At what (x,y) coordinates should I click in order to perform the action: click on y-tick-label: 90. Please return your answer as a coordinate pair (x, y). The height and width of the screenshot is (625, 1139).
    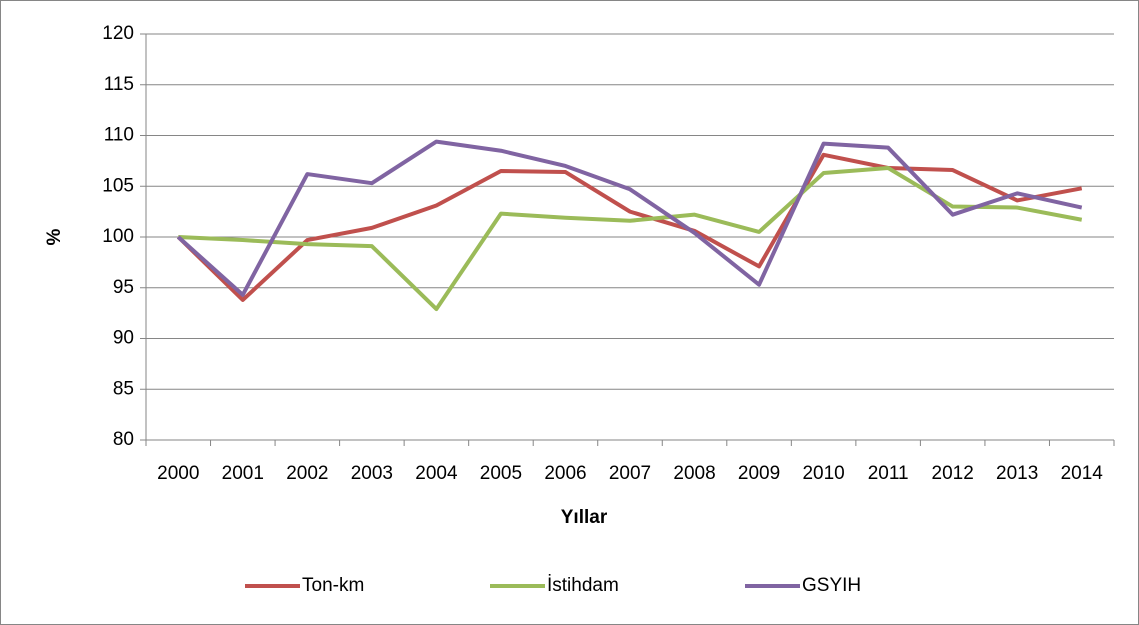
    Looking at the image, I should click on (123, 338).